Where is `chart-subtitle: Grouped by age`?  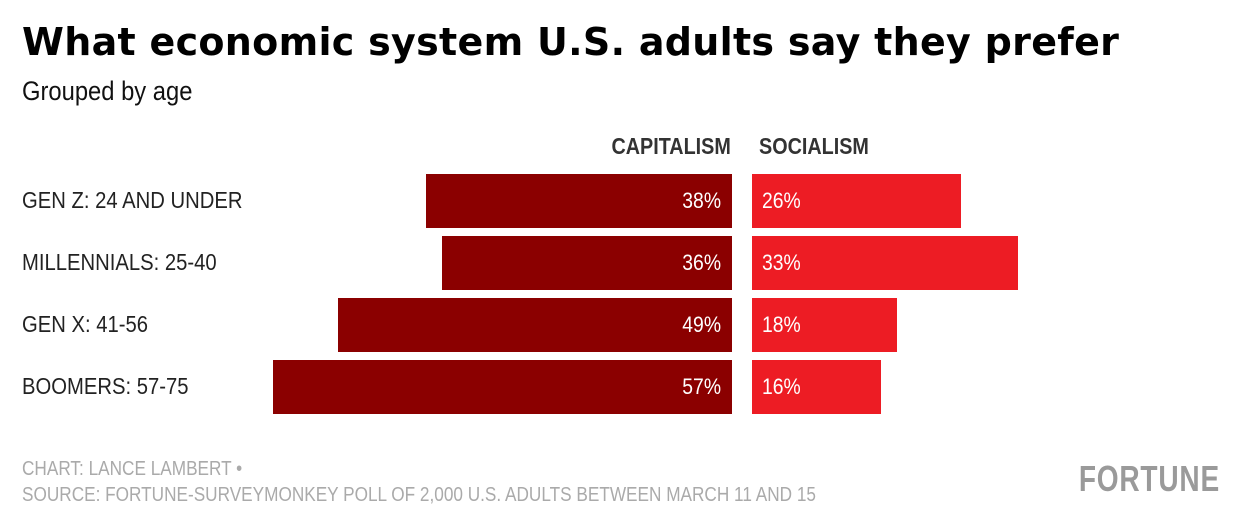 chart-subtitle: Grouped by age is located at coordinates (107, 91).